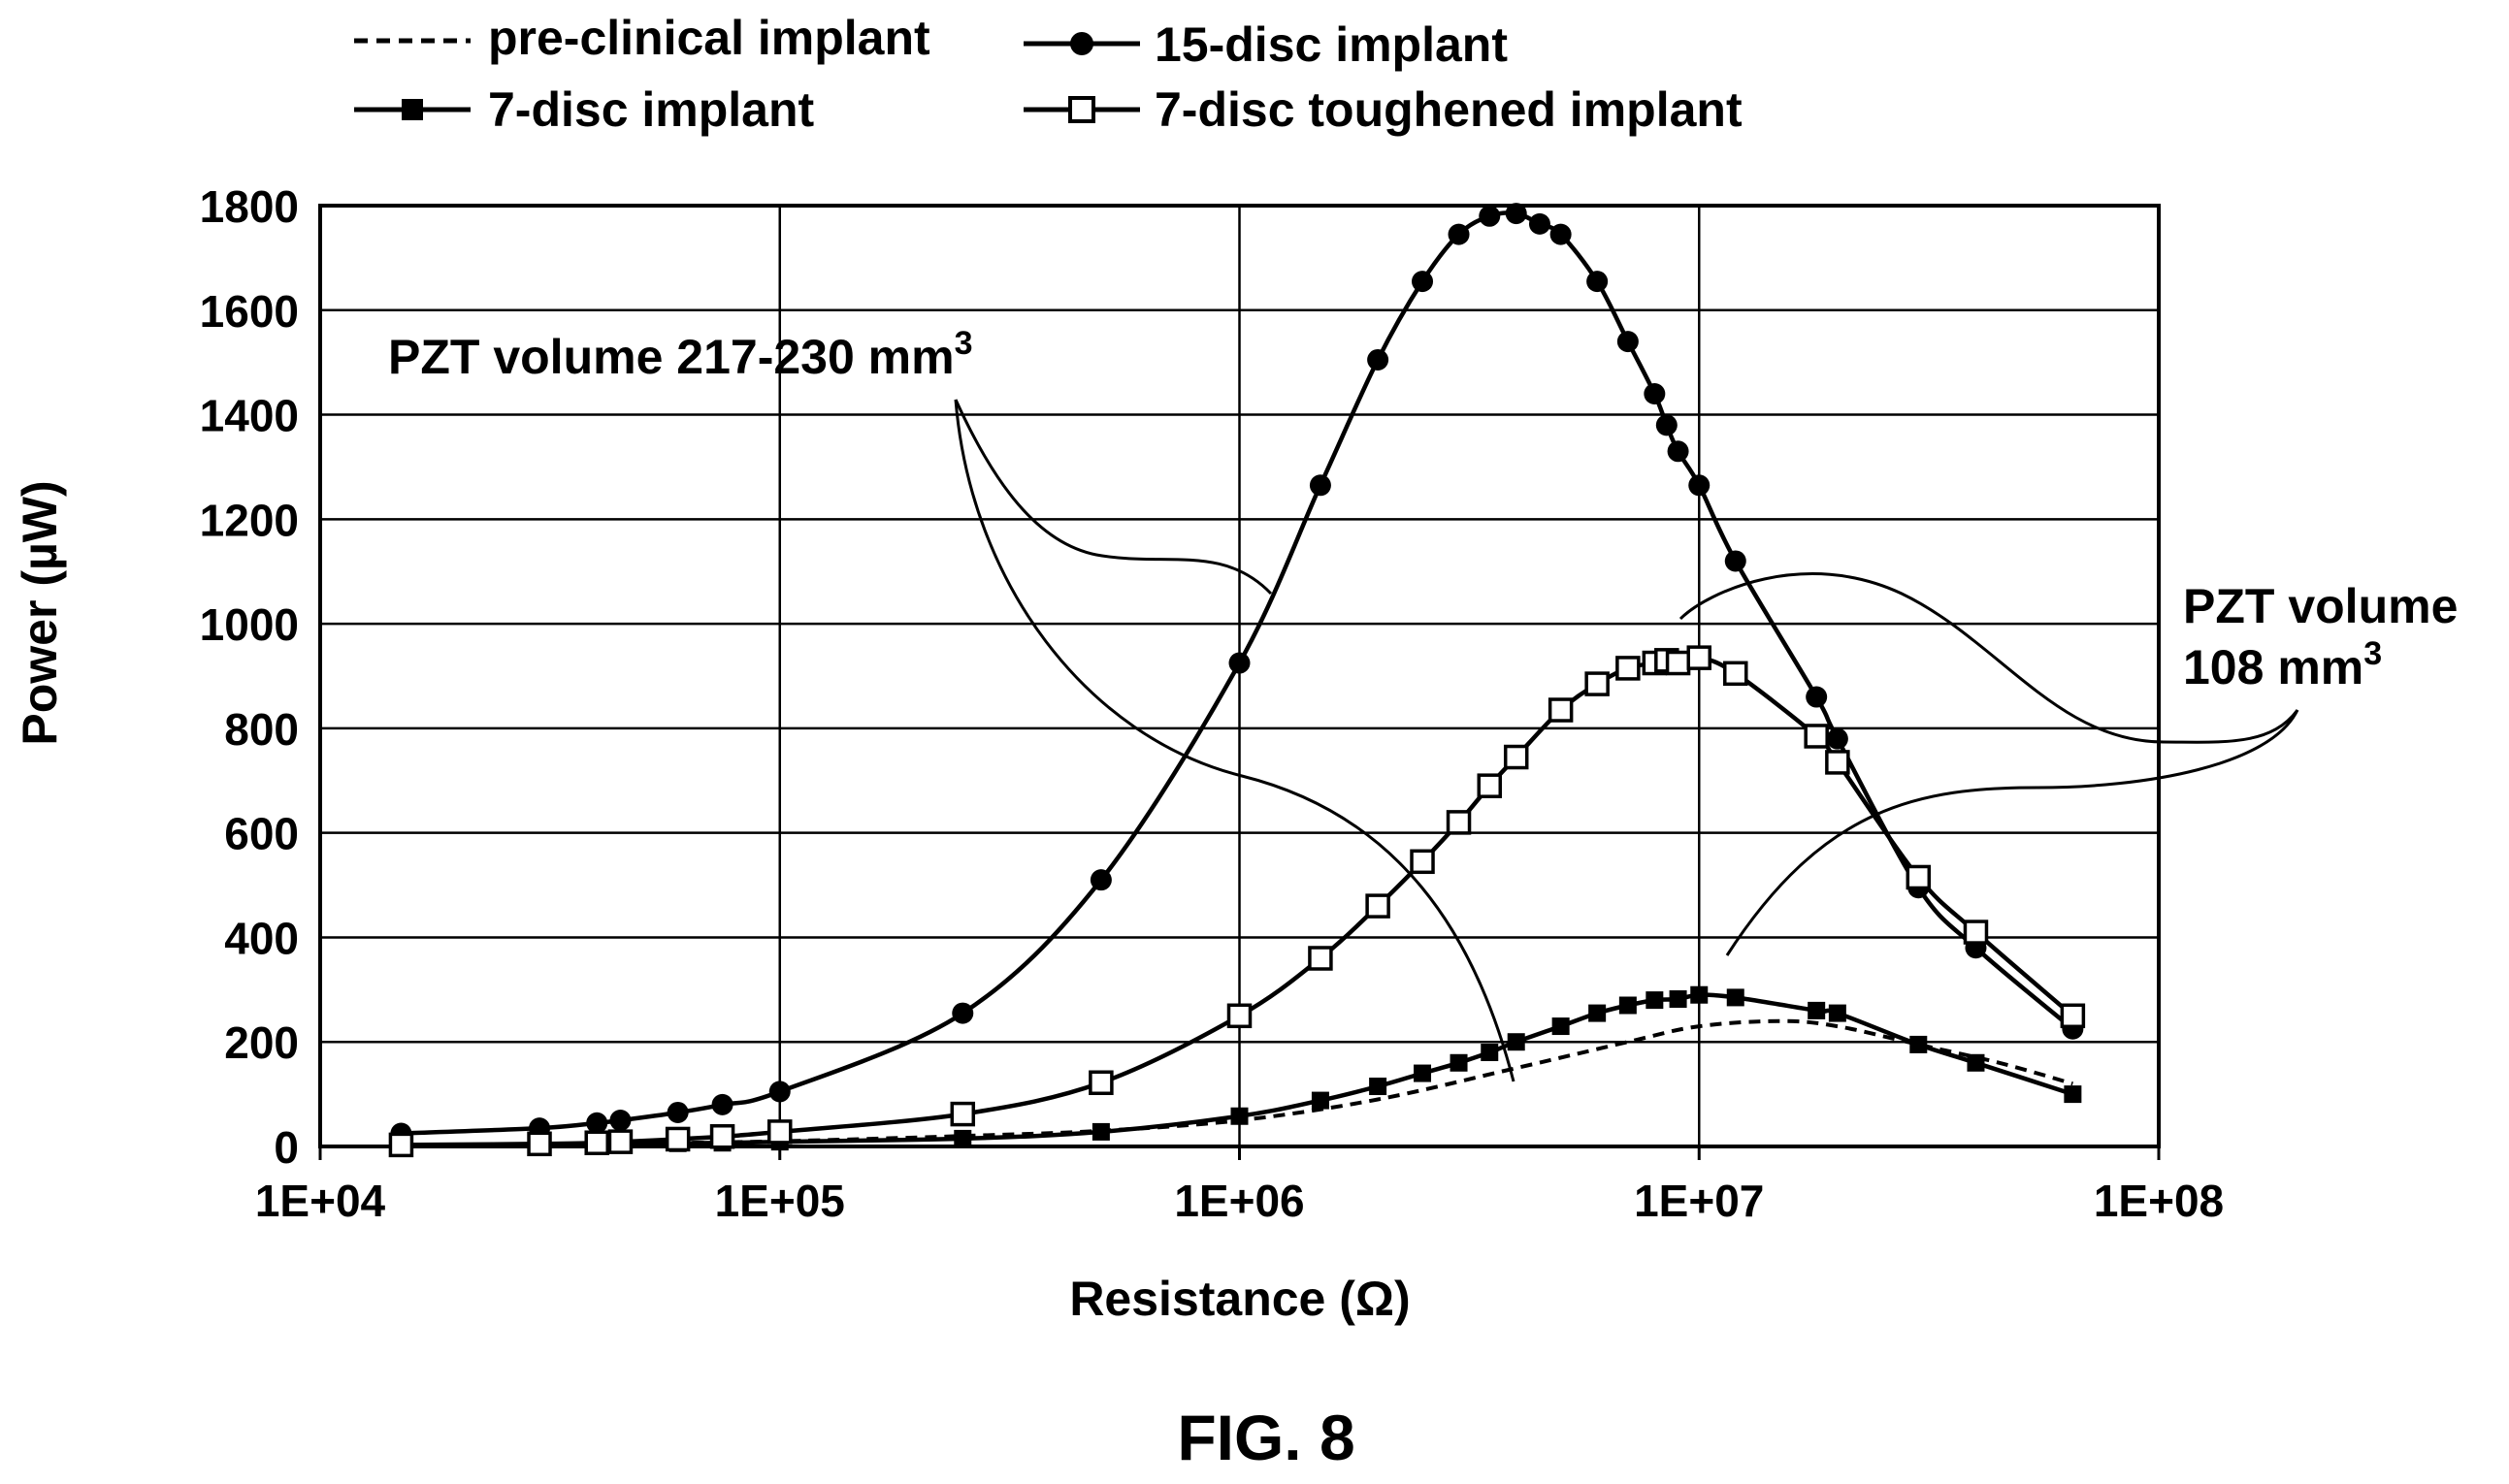 The width and height of the screenshot is (2509, 1484). Describe the element at coordinates (964, 343) in the screenshot. I see `annotation-217-230-sup: 3` at that location.